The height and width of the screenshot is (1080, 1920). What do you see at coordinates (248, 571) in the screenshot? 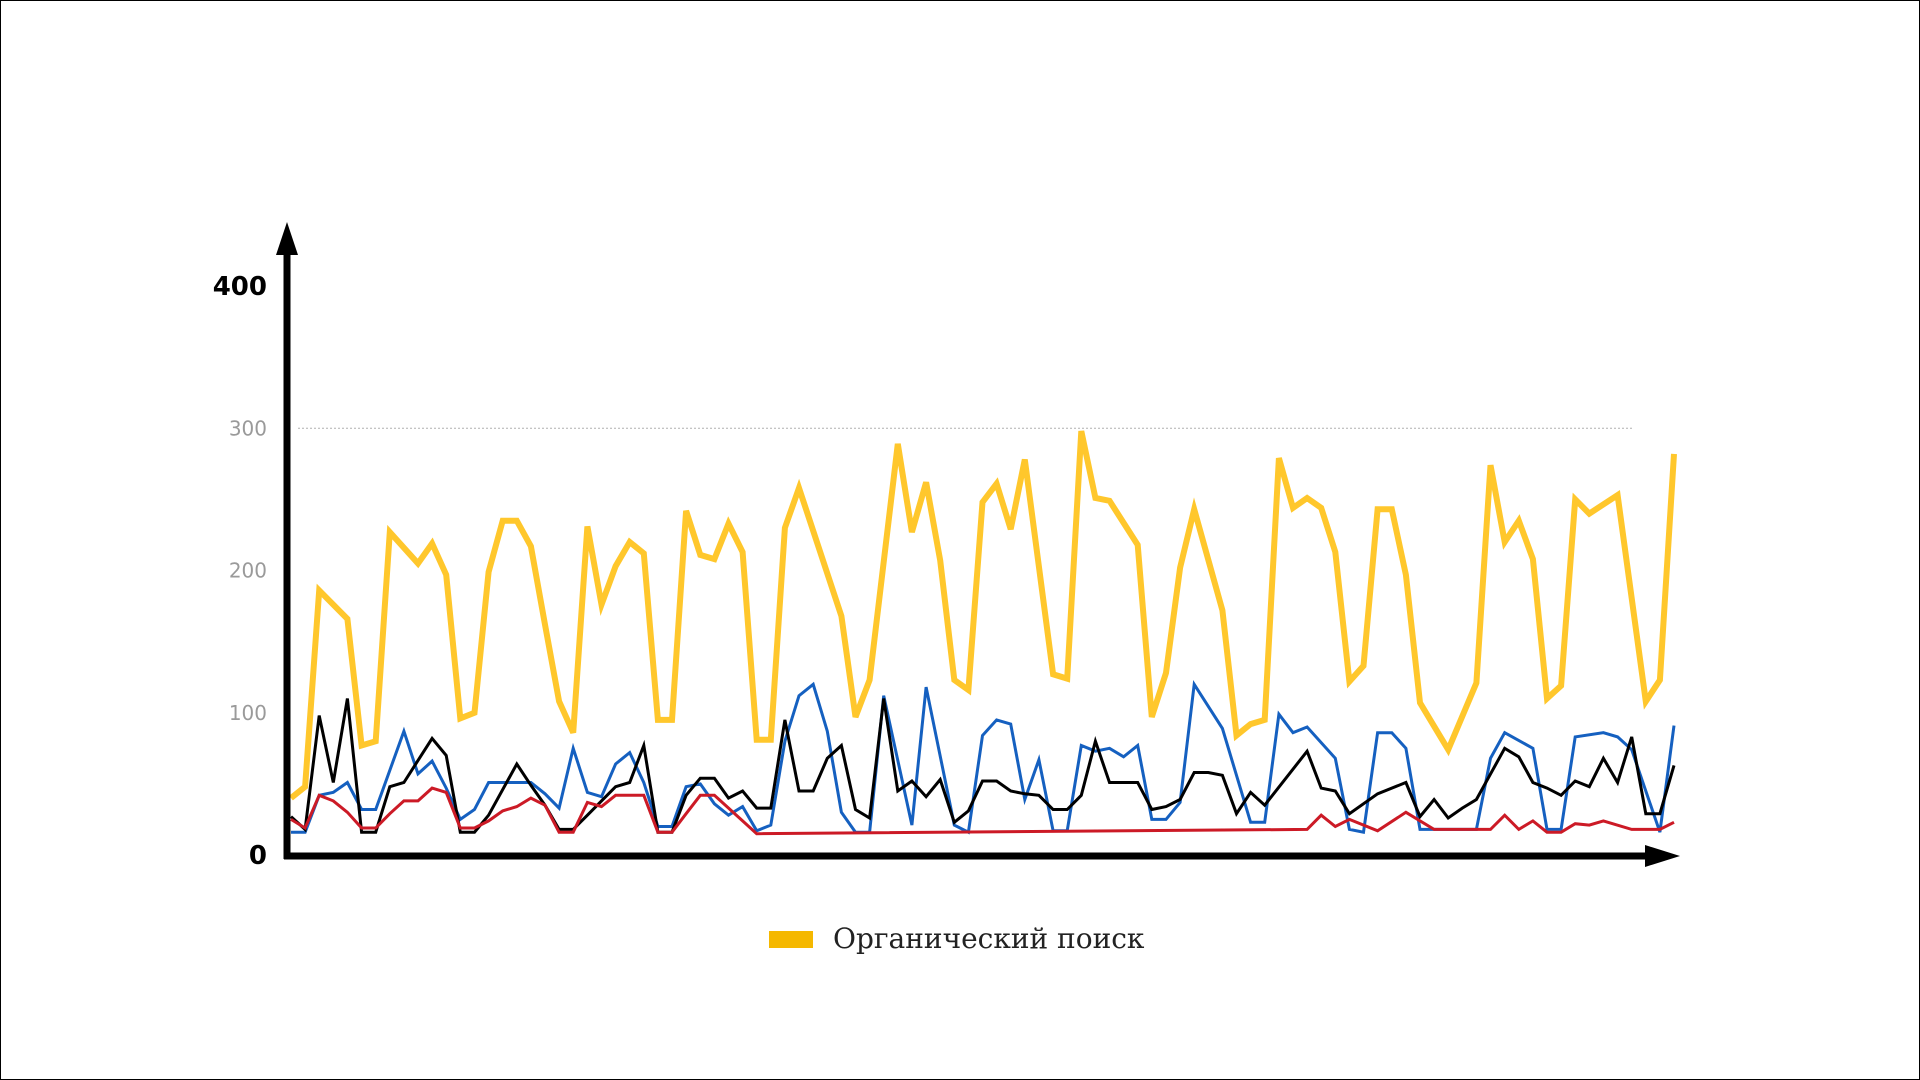
I see `y-tick-label-200: 200` at bounding box center [248, 571].